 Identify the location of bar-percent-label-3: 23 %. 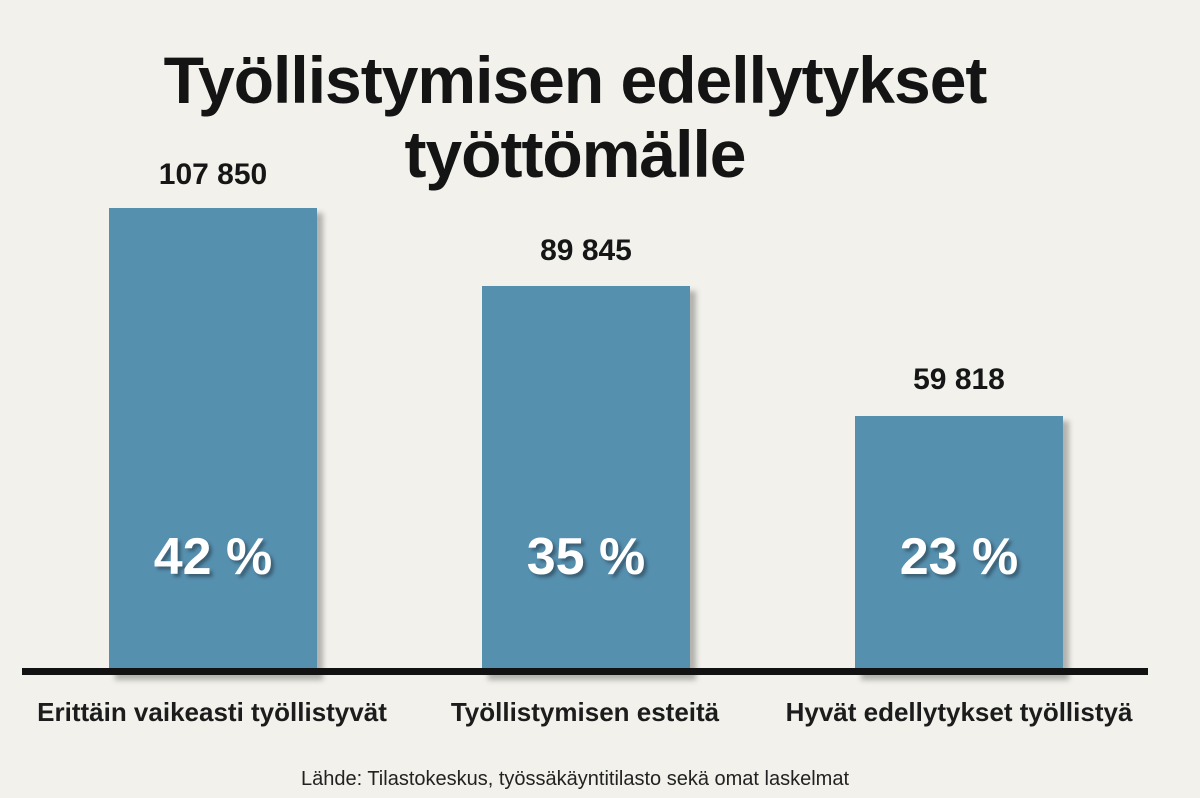
(959, 557).